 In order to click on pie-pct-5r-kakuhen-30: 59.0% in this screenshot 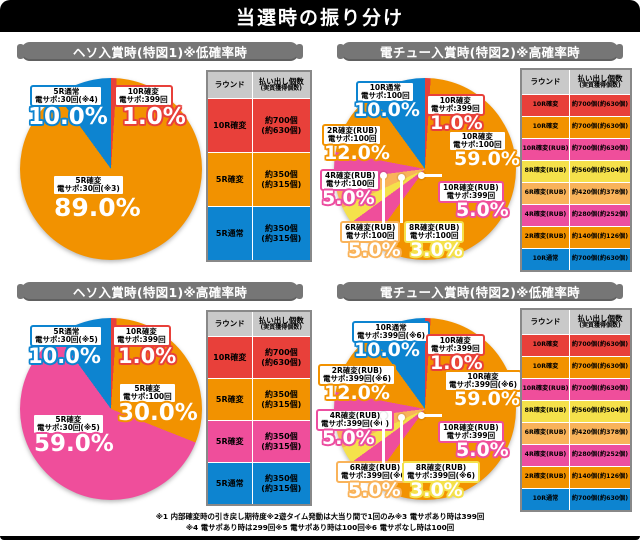, I will do `click(74, 444)`.